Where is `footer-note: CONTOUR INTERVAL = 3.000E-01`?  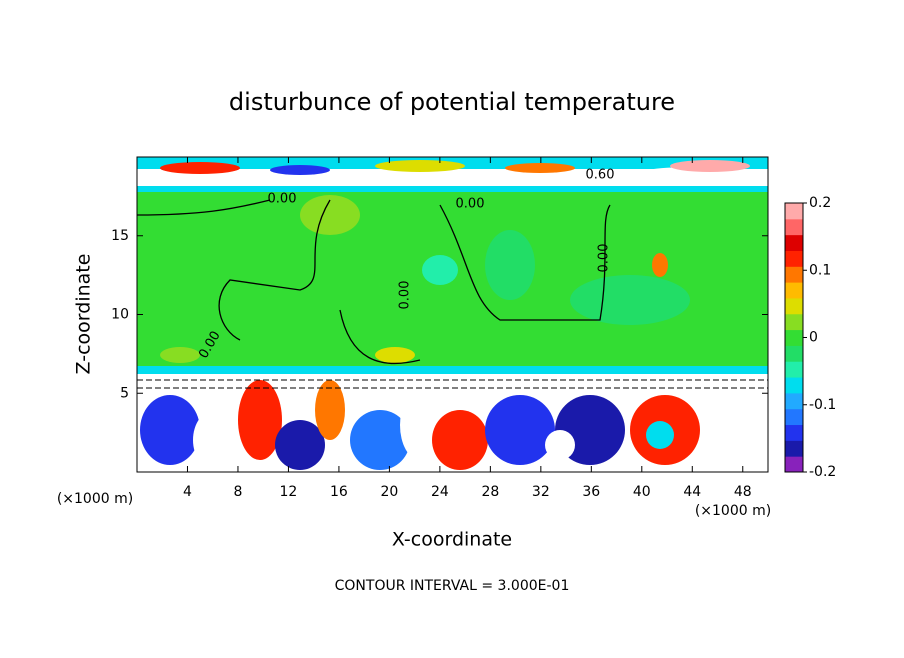
footer-note: CONTOUR INTERVAL = 3.000E-01 is located at coordinates (452, 586).